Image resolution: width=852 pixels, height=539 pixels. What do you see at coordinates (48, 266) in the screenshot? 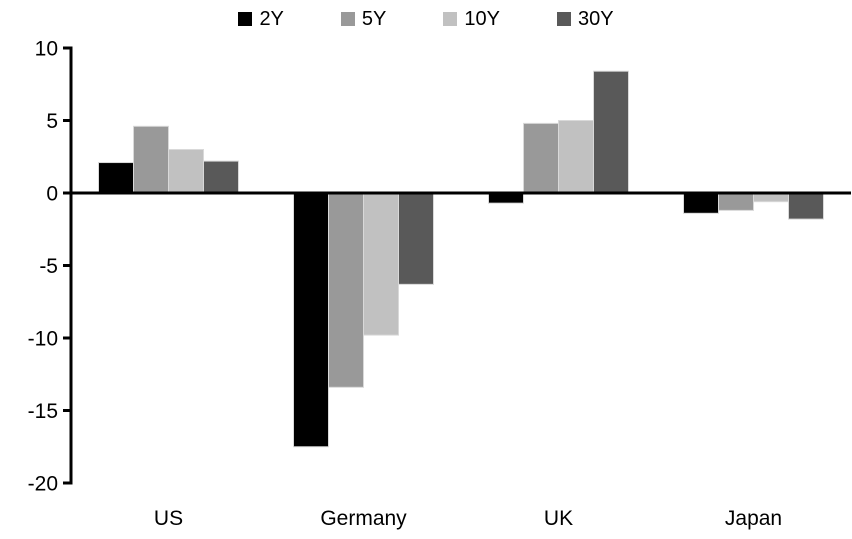
I see `y-tick-label: -5` at bounding box center [48, 266].